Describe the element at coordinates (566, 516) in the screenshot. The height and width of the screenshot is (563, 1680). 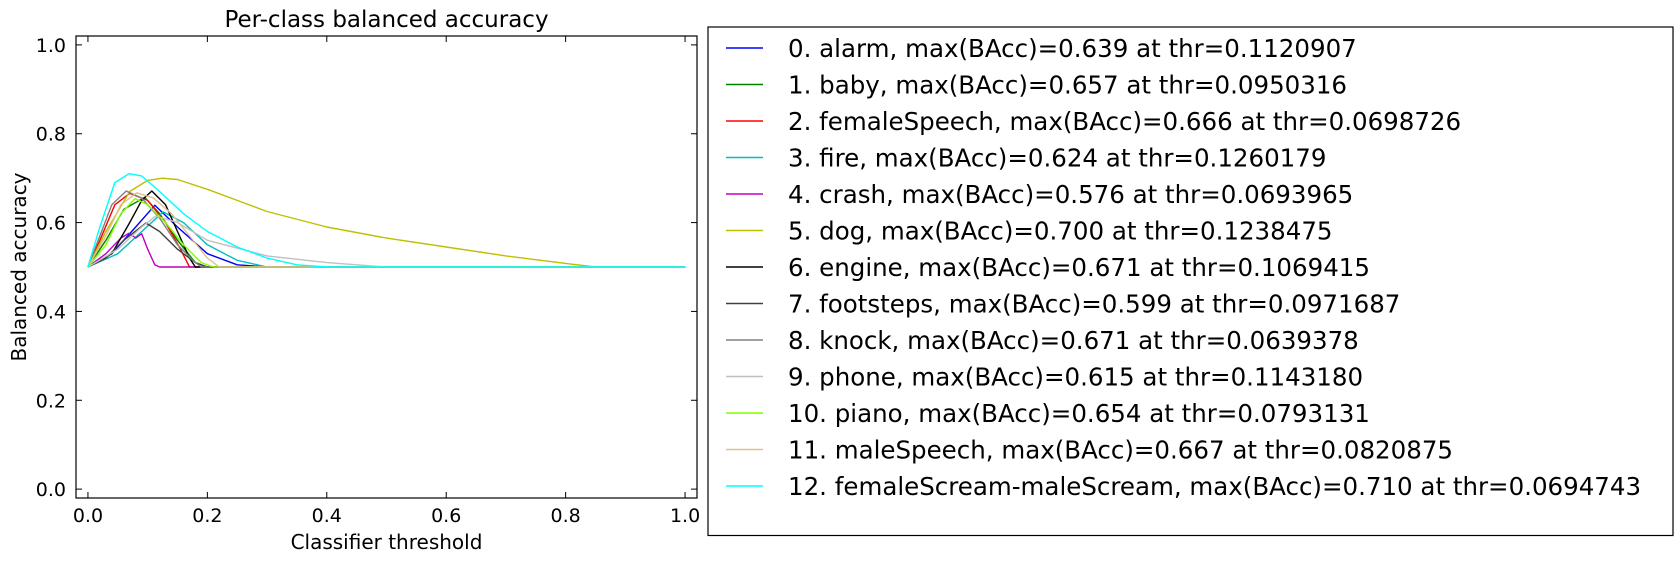
I see `x-tick-label: 0.8` at that location.